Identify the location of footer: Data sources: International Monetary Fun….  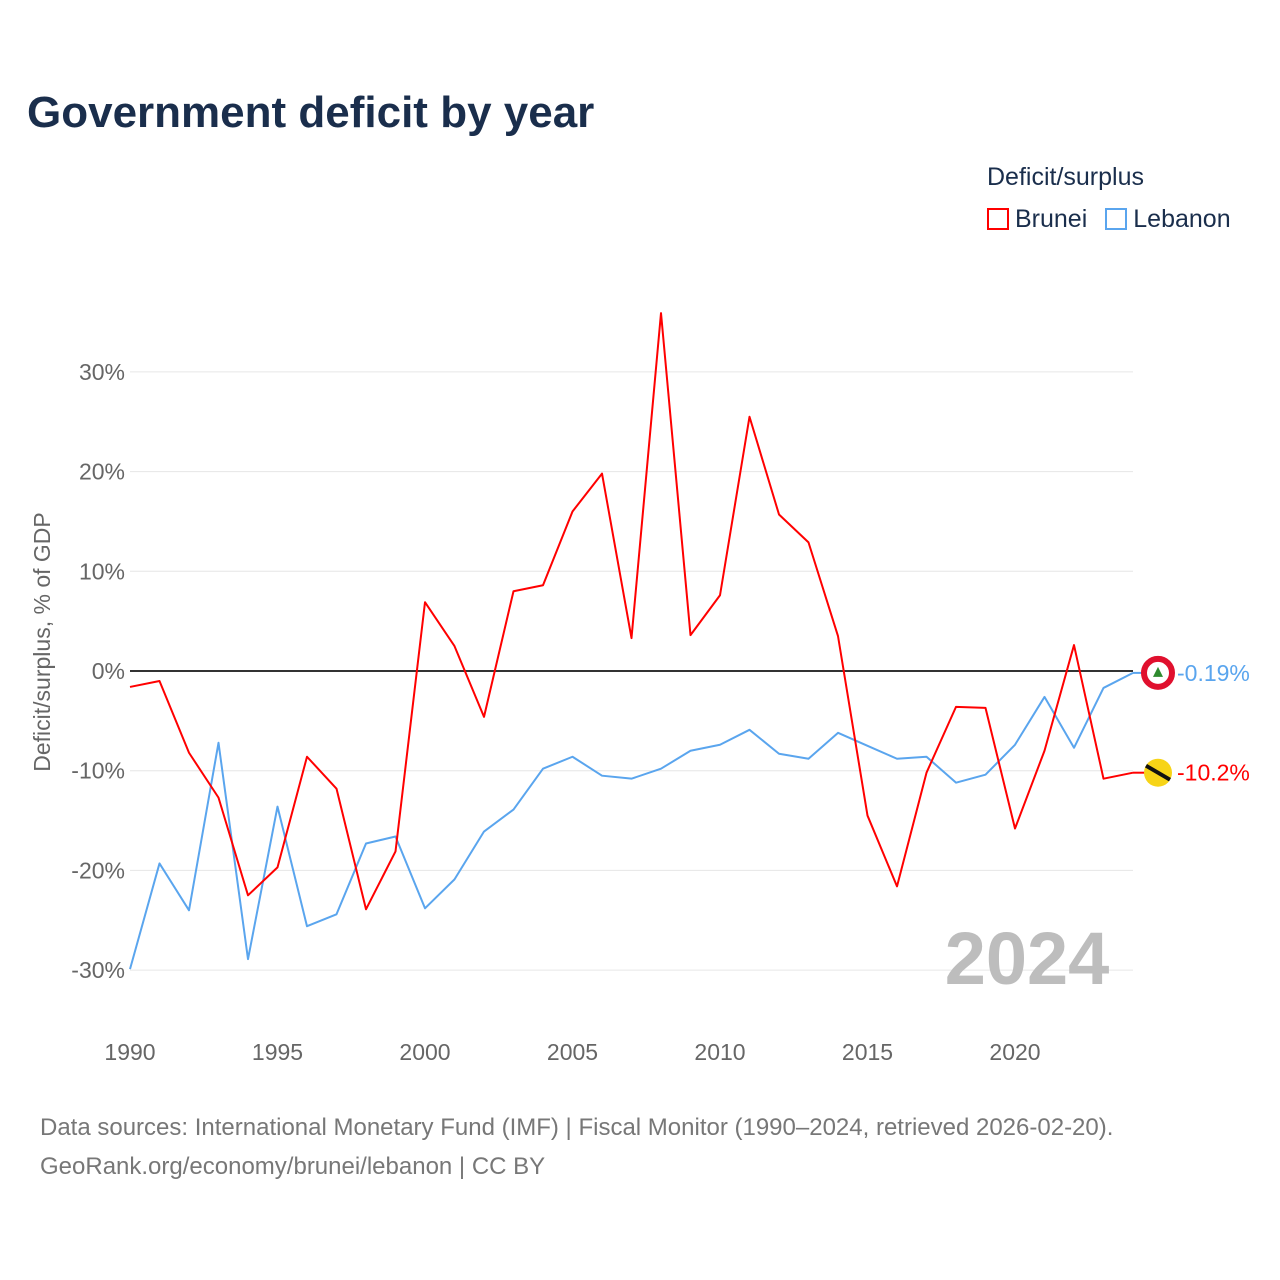
(576, 1147).